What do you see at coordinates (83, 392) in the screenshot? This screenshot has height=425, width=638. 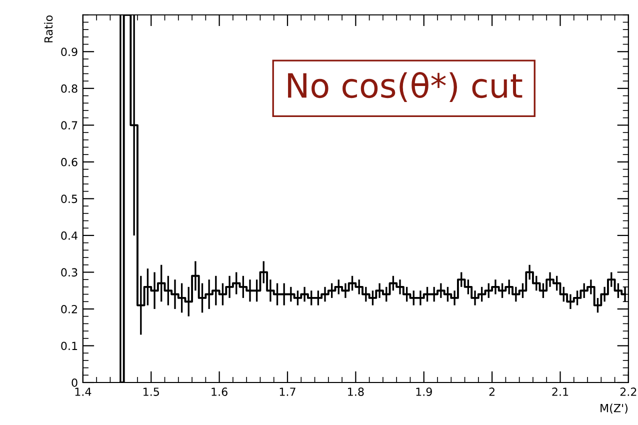 I see `x-tick-label: 1.4` at bounding box center [83, 392].